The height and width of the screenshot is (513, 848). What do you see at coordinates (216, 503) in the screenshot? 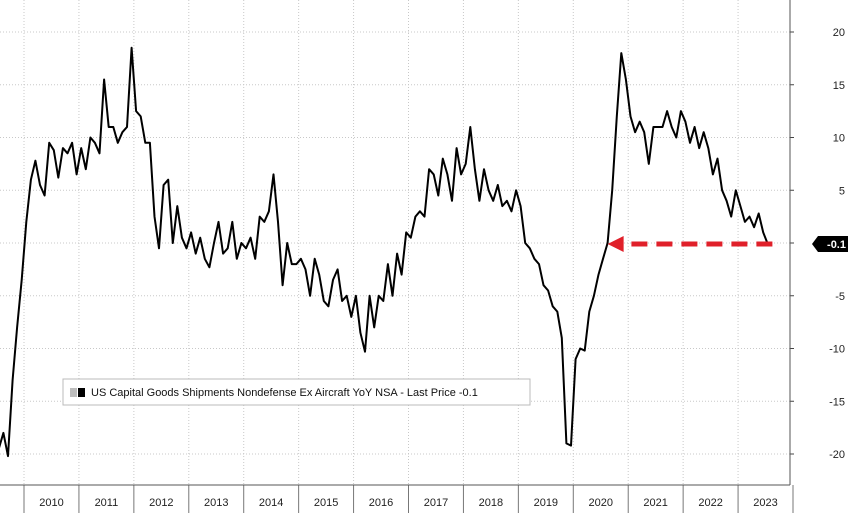
I see `x-tick-label: 2013` at bounding box center [216, 503].